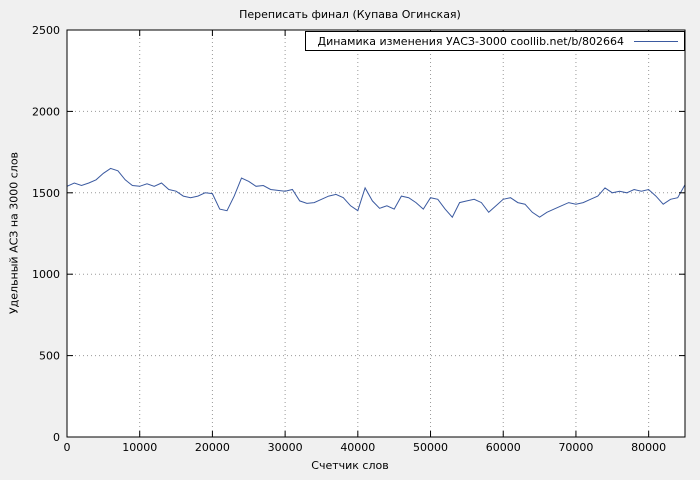  Describe the element at coordinates (575, 447) in the screenshot. I see `svg-text: 70000` at that location.